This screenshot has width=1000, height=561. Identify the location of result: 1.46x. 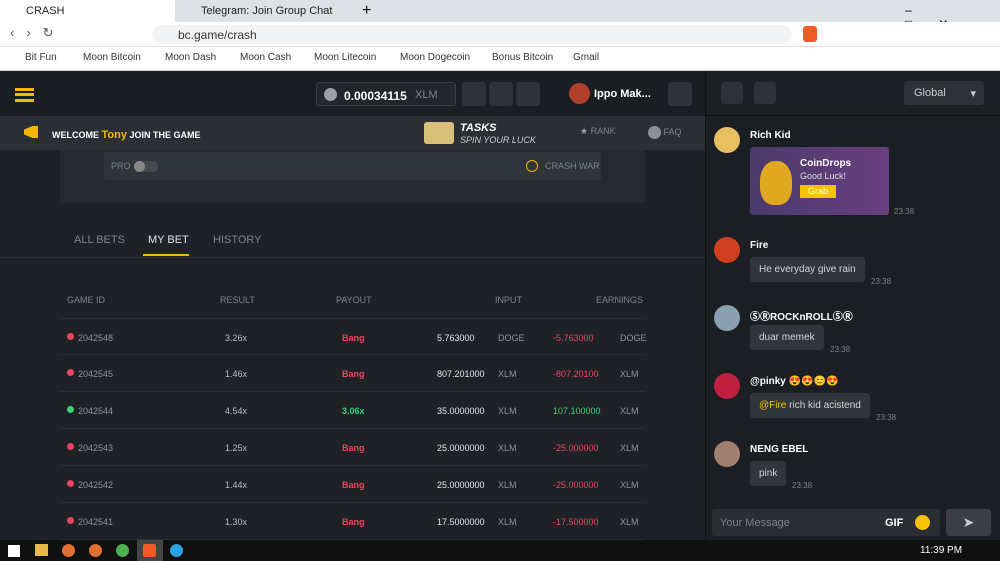
(236, 374).